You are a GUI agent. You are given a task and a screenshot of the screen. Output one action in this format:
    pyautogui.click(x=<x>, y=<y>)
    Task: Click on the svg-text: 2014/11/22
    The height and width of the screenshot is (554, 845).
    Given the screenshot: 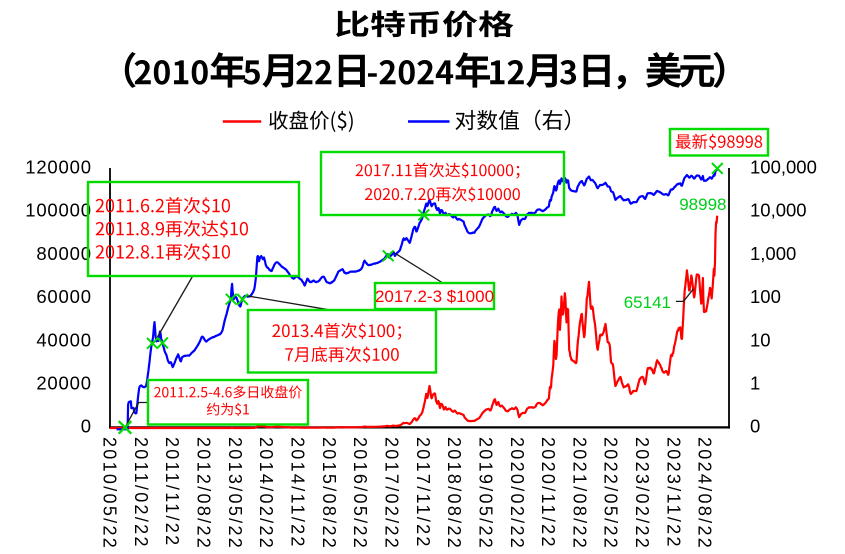 What is the action you would take?
    pyautogui.click(x=298, y=493)
    